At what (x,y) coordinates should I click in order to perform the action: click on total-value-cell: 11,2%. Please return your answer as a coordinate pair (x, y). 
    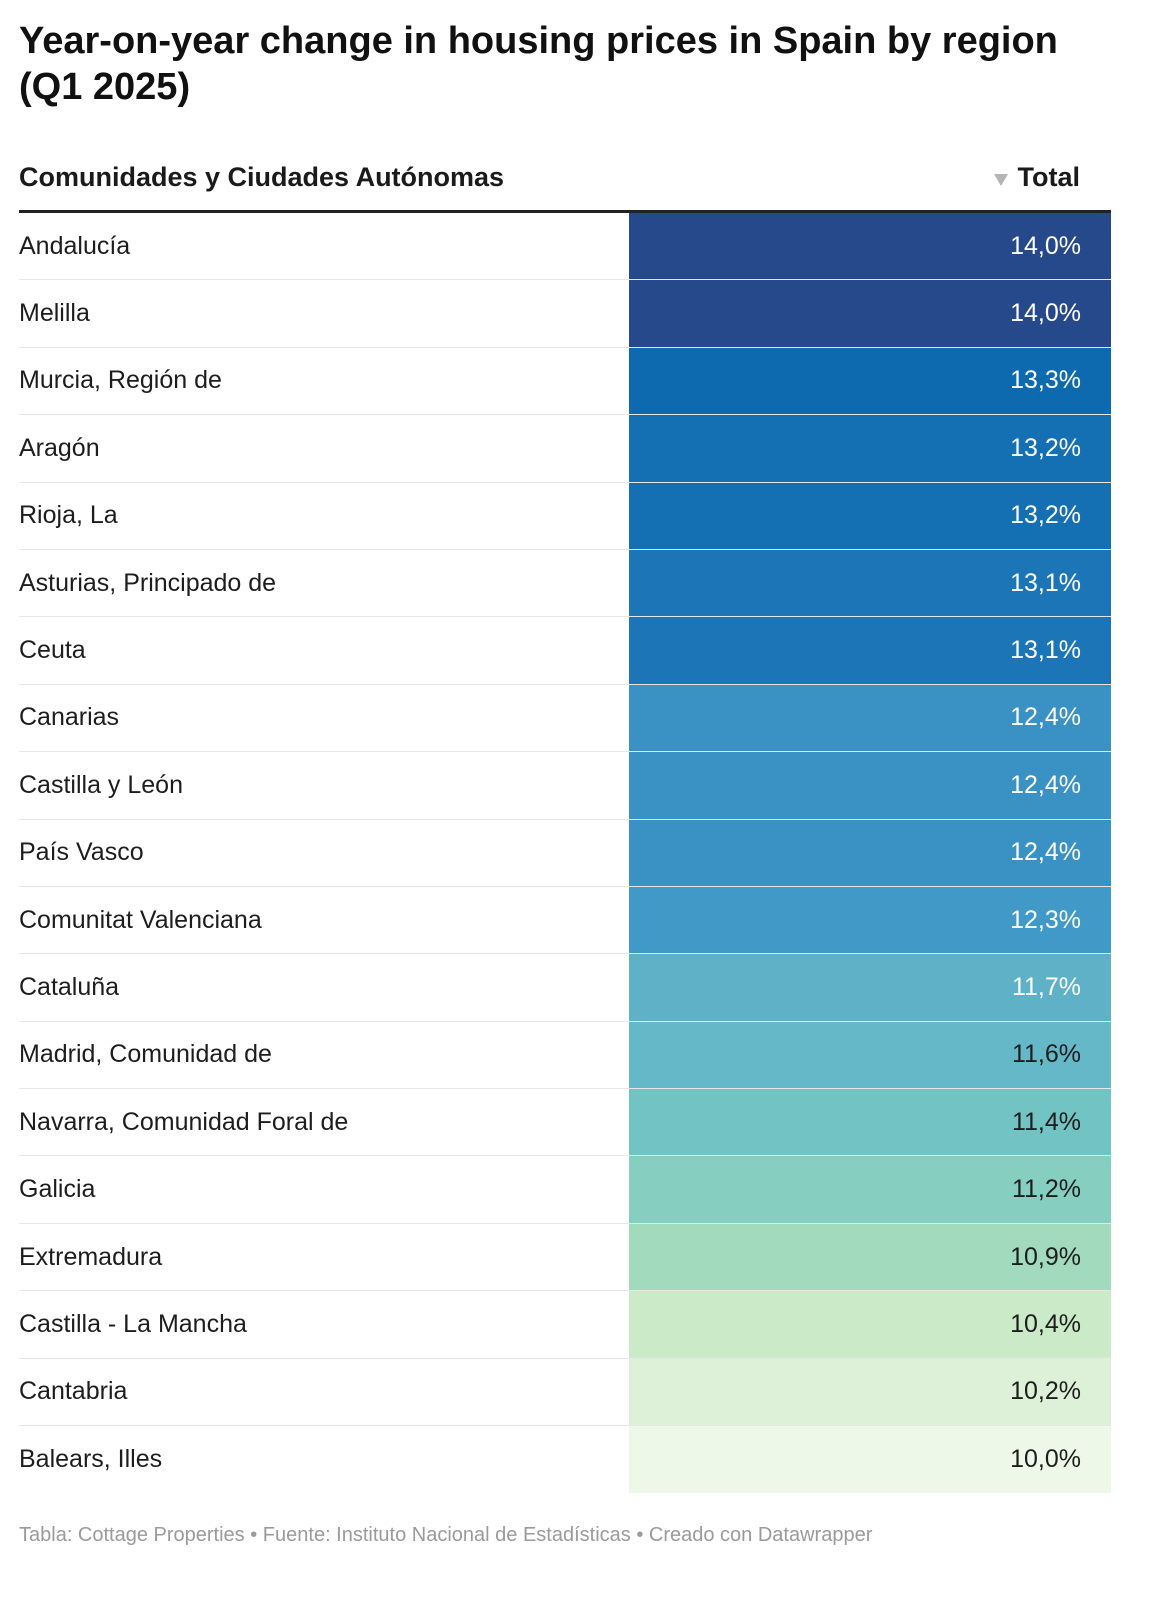
    Looking at the image, I should click on (870, 1189).